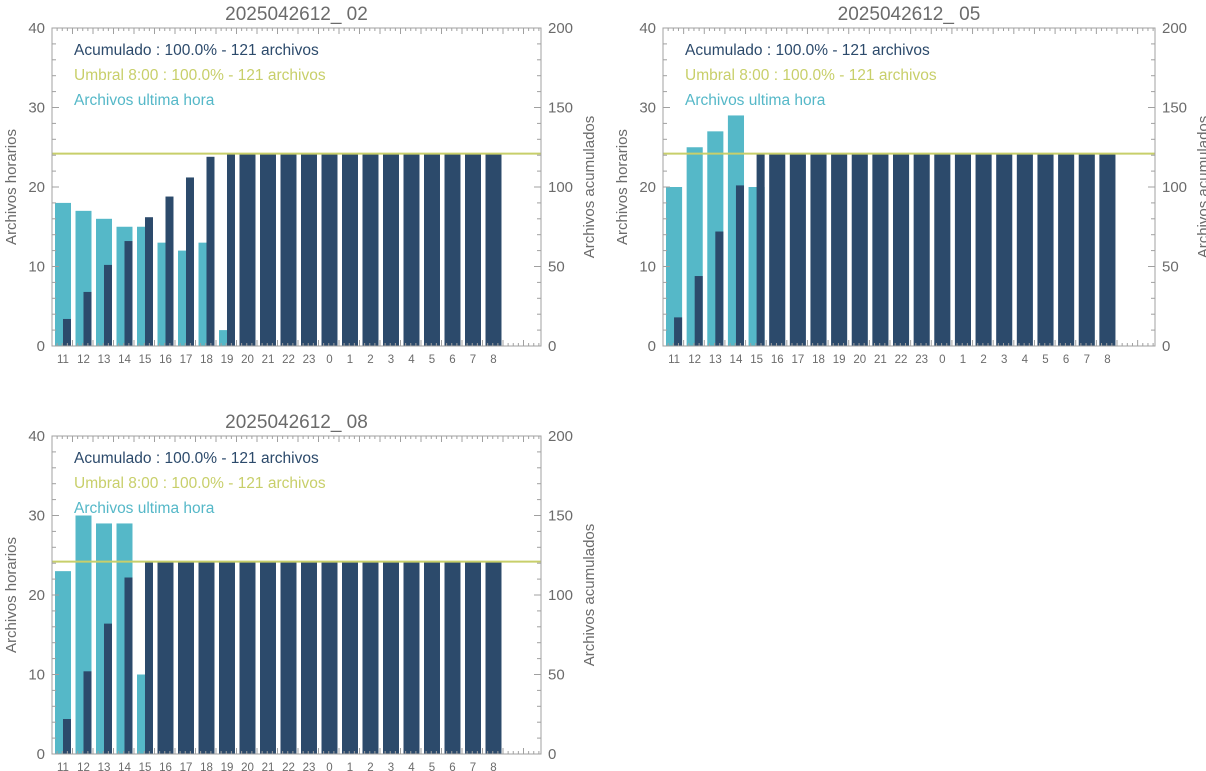 This screenshot has width=1206, height=771. I want to click on left-tick-label: 10, so click(647, 267).